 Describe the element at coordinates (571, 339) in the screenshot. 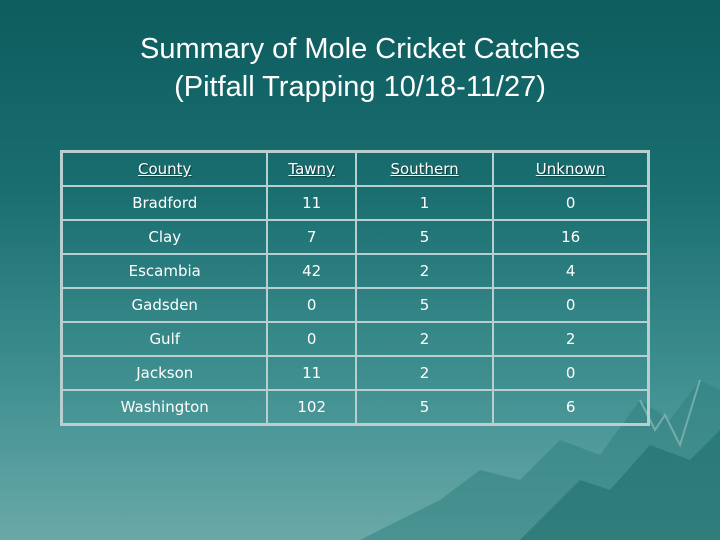

I see `unknown-cell: 2` at that location.